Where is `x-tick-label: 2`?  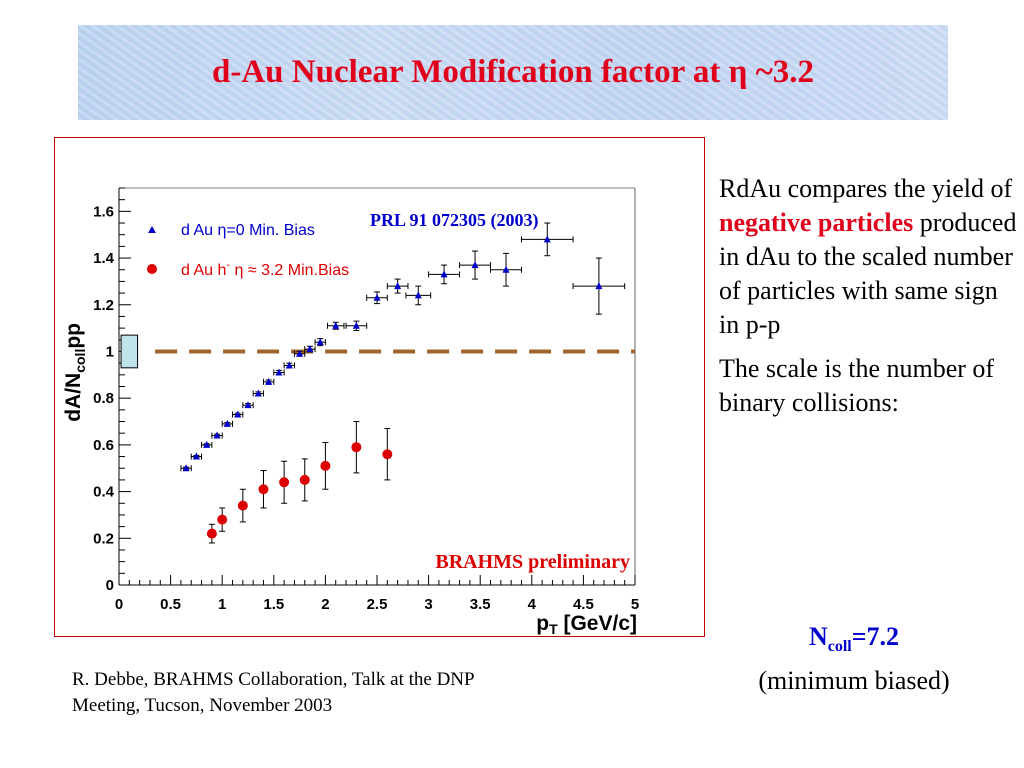
x-tick-label: 2 is located at coordinates (325, 604).